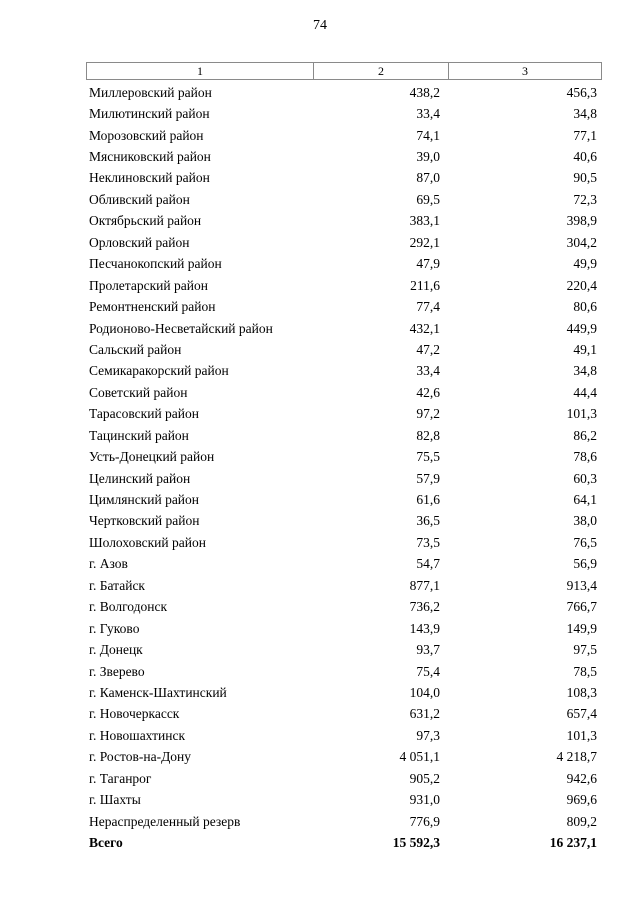 The height and width of the screenshot is (905, 640). What do you see at coordinates (144, 414) in the screenshot?
I see `district-name-cell: Тарасовский район` at bounding box center [144, 414].